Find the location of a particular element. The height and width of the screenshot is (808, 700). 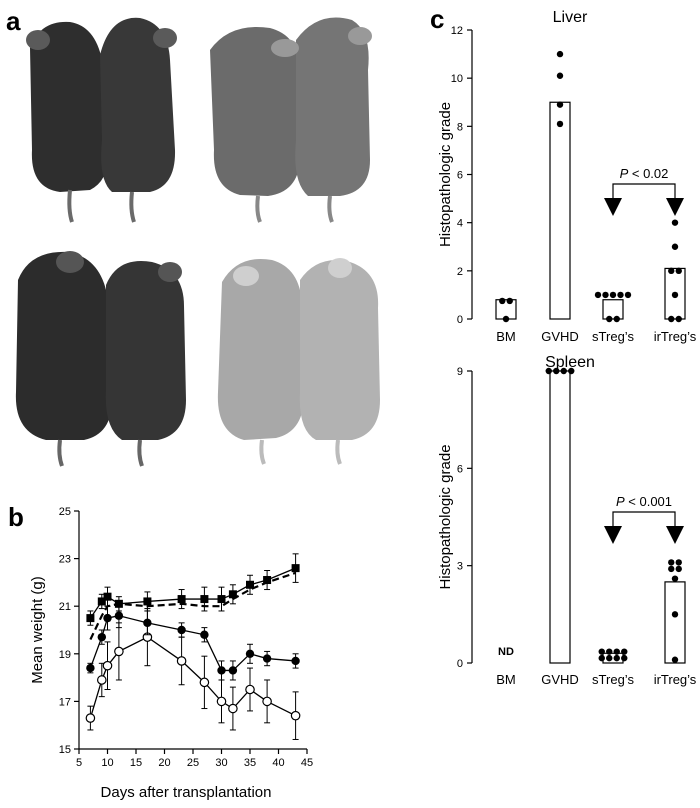

x-tick-label: 45 is located at coordinates (307, 763).